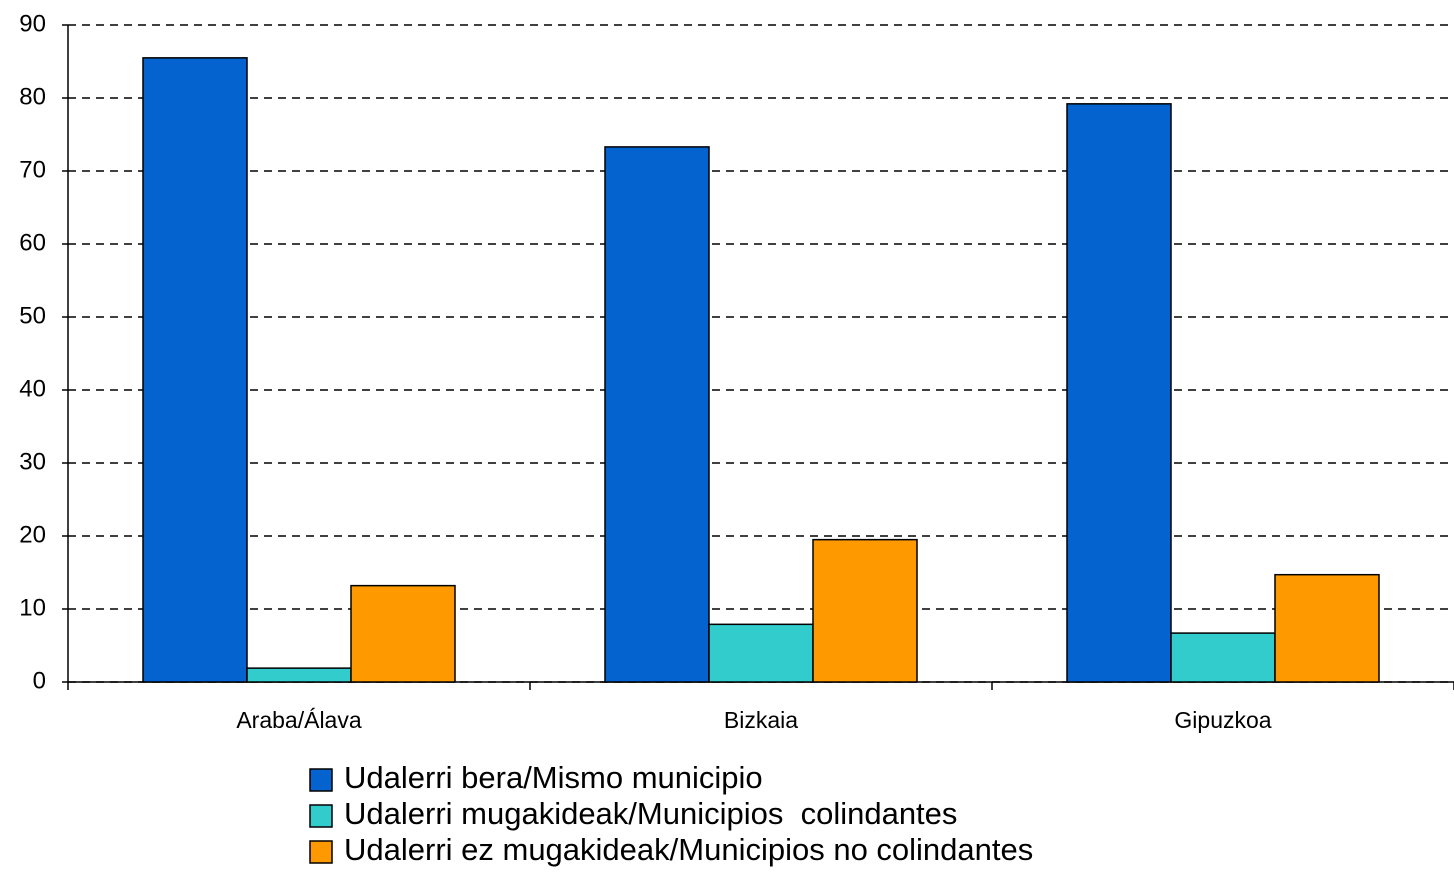 This screenshot has height=877, width=1454. I want to click on x-tick-label: Araba/Álava, so click(299, 720).